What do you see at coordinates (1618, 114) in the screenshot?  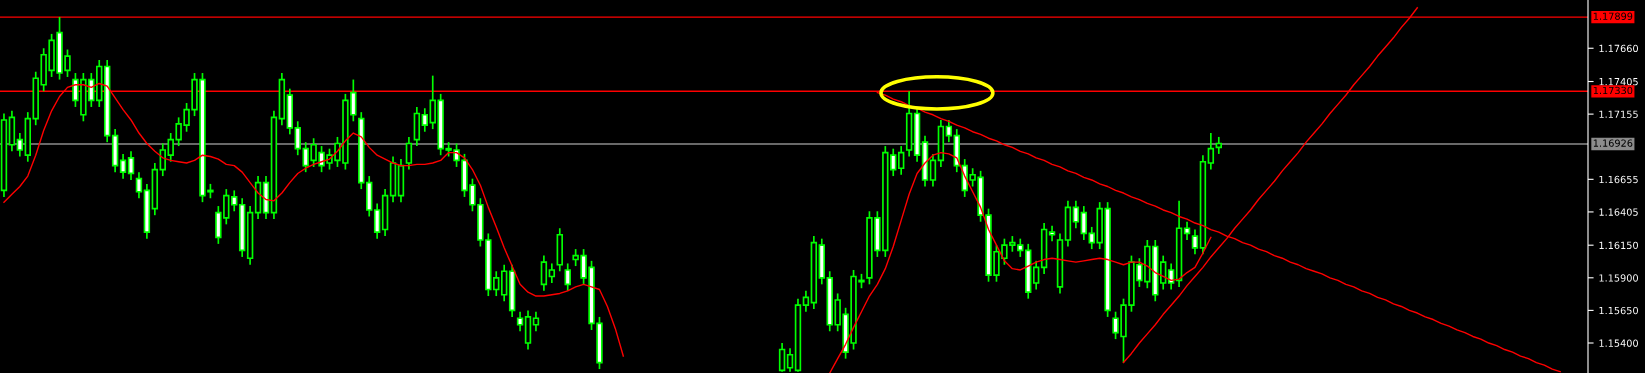 I see `y-tick-label: 1.17155` at bounding box center [1618, 114].